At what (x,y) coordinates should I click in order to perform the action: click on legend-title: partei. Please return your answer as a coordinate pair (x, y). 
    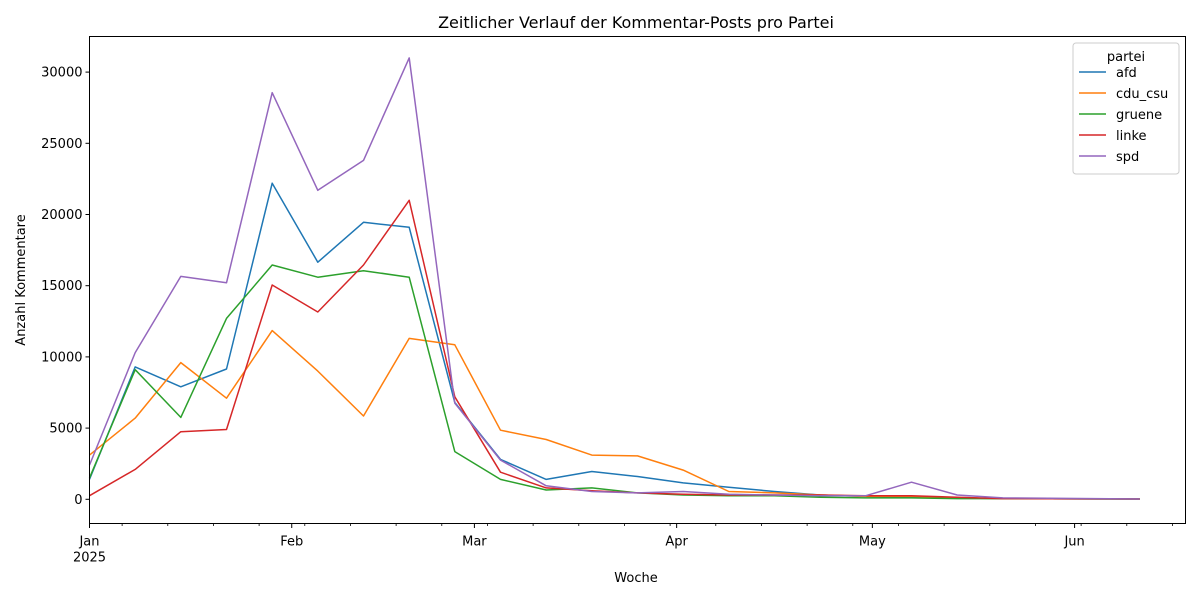
    Looking at the image, I should click on (1126, 57).